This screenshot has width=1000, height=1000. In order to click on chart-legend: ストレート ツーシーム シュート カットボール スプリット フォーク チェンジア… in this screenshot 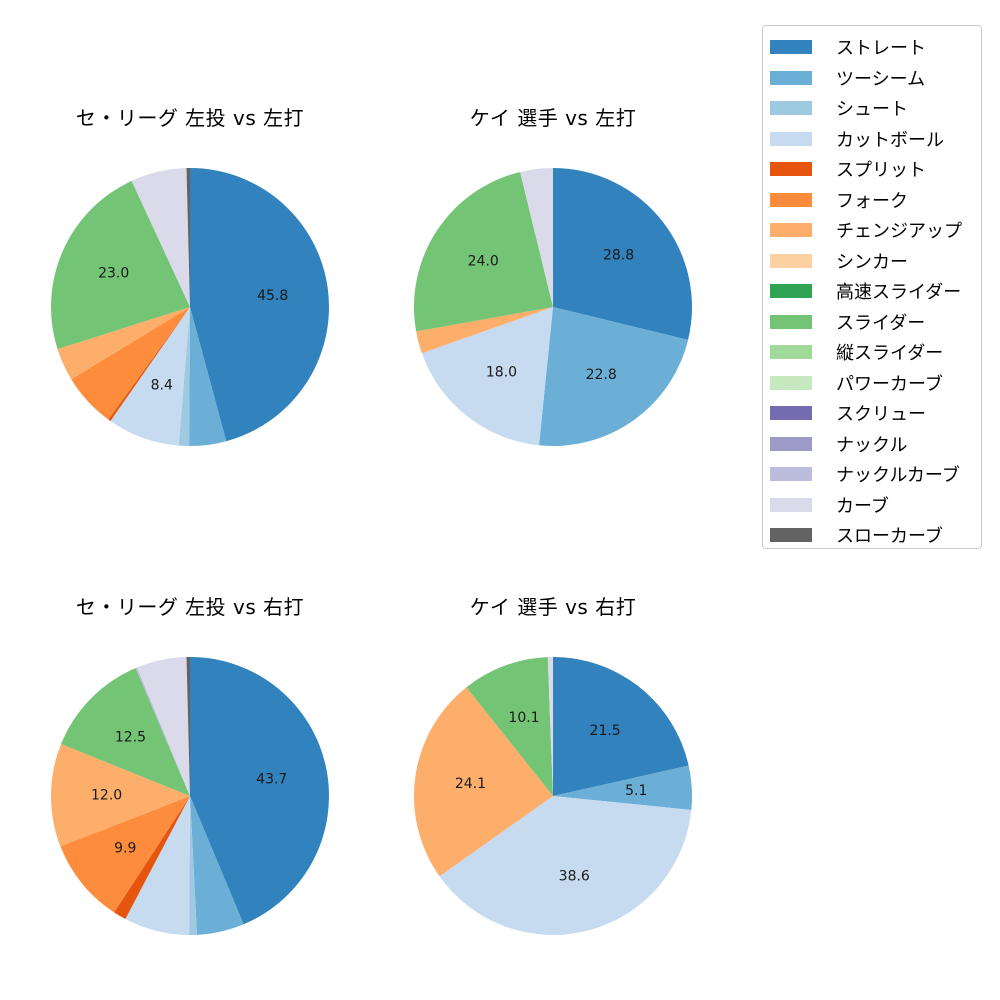, I will do `click(872, 287)`.